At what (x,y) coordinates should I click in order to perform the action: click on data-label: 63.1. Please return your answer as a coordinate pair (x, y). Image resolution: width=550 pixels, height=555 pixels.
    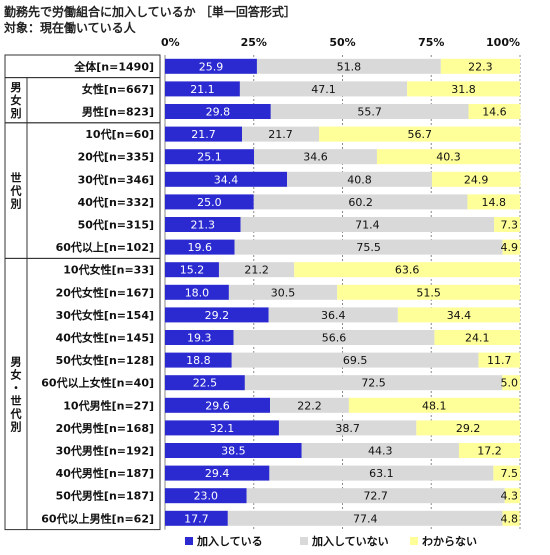
    Looking at the image, I should click on (381, 473).